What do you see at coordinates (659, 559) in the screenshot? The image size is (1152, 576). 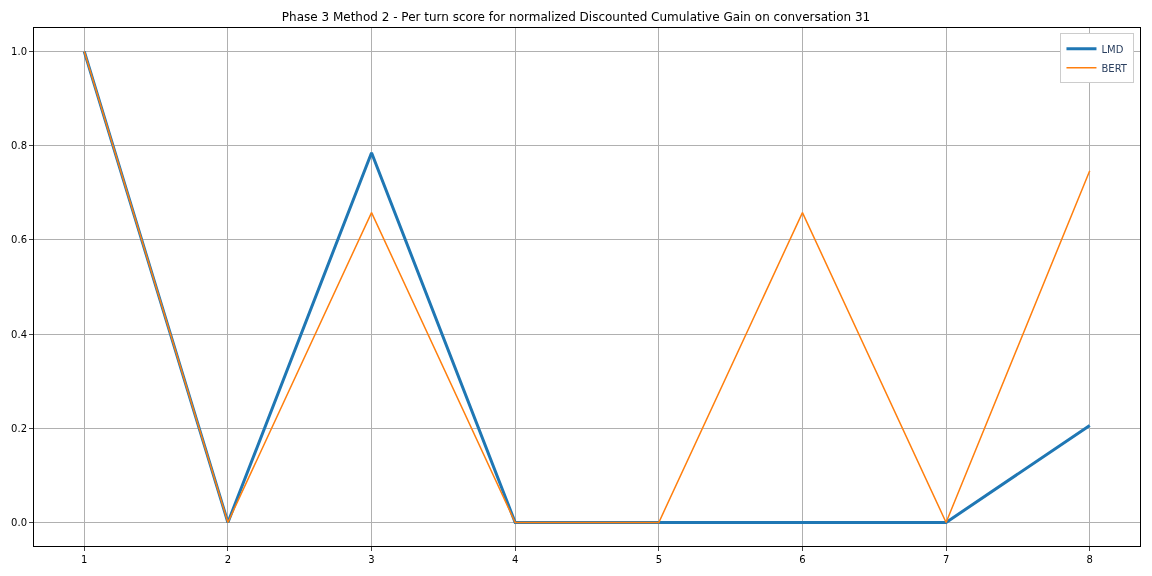 I see `x-tick-label: 5` at bounding box center [659, 559].